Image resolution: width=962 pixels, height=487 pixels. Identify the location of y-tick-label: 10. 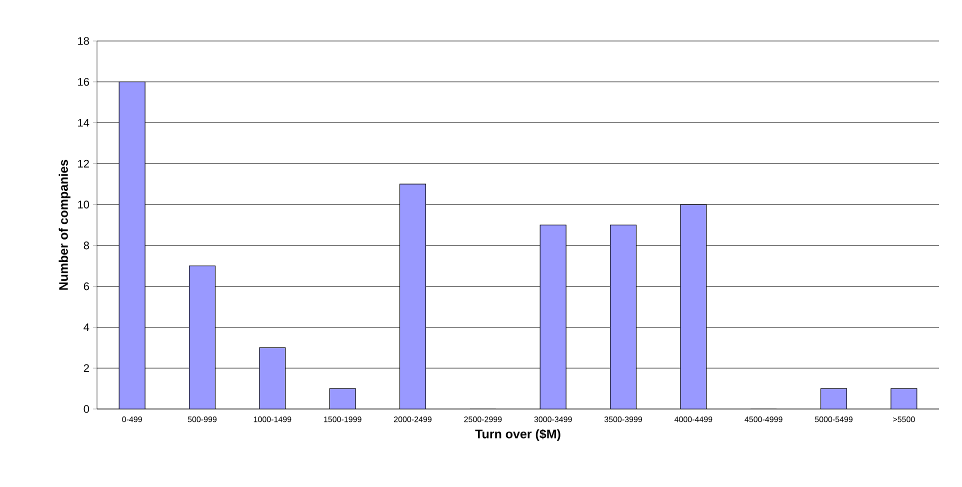
(84, 204).